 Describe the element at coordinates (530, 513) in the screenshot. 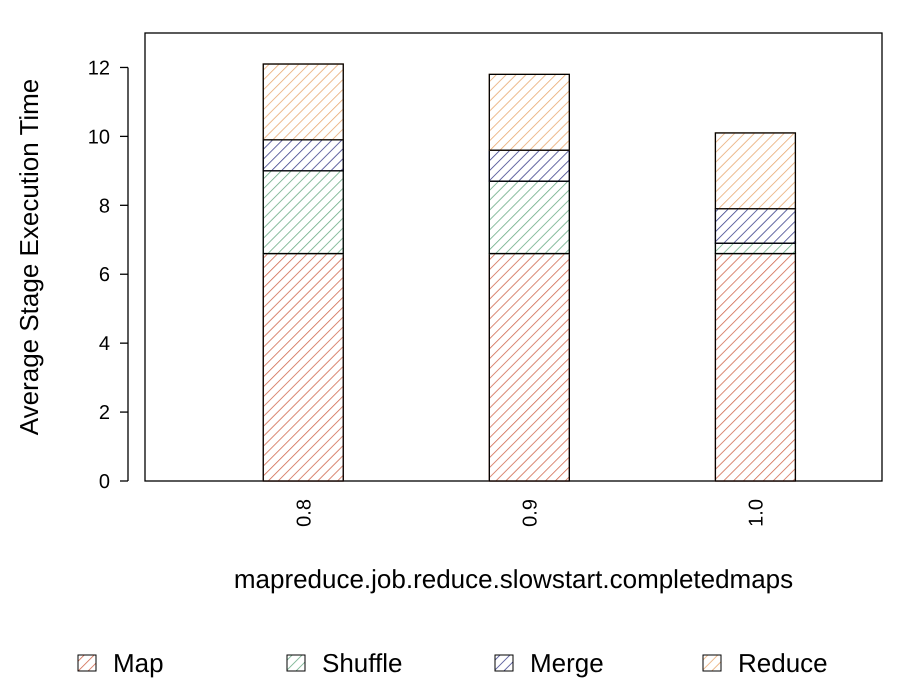

I see `x-tick-label: 0.9` at that location.